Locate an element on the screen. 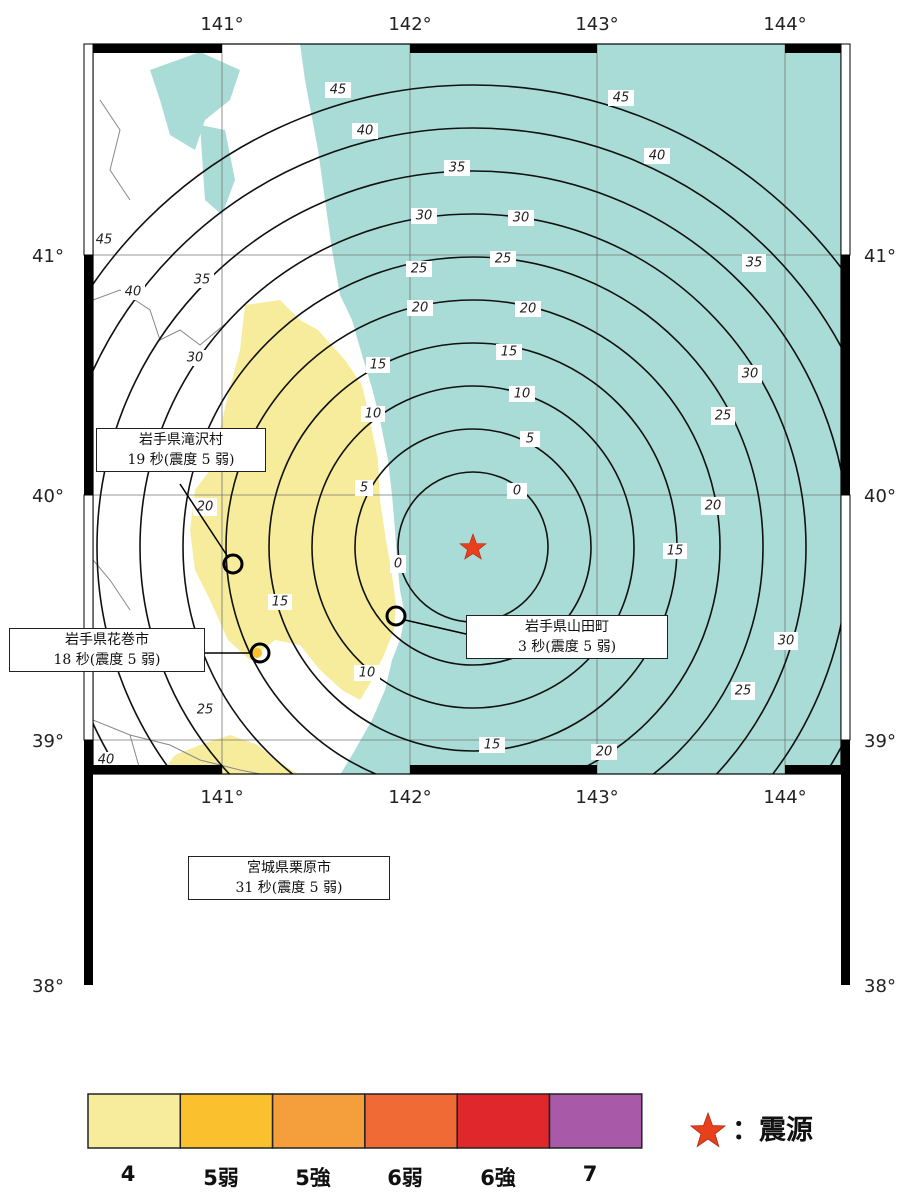 The height and width of the screenshot is (1201, 909). station-callout-takizawa: 岩手県滝沢村 19 秒(震度 5 弱) is located at coordinates (181, 450).